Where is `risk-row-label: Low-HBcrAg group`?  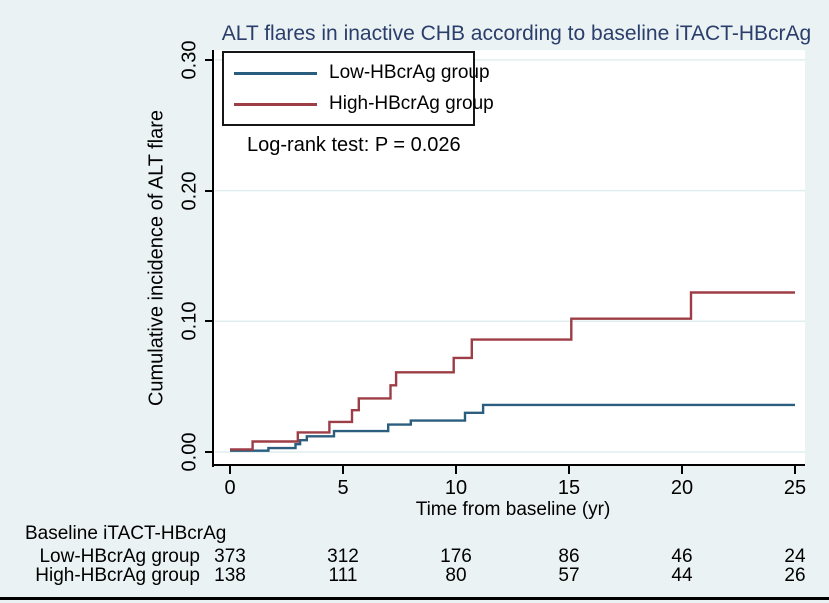 risk-row-label: Low-HBcrAg group is located at coordinates (119, 556).